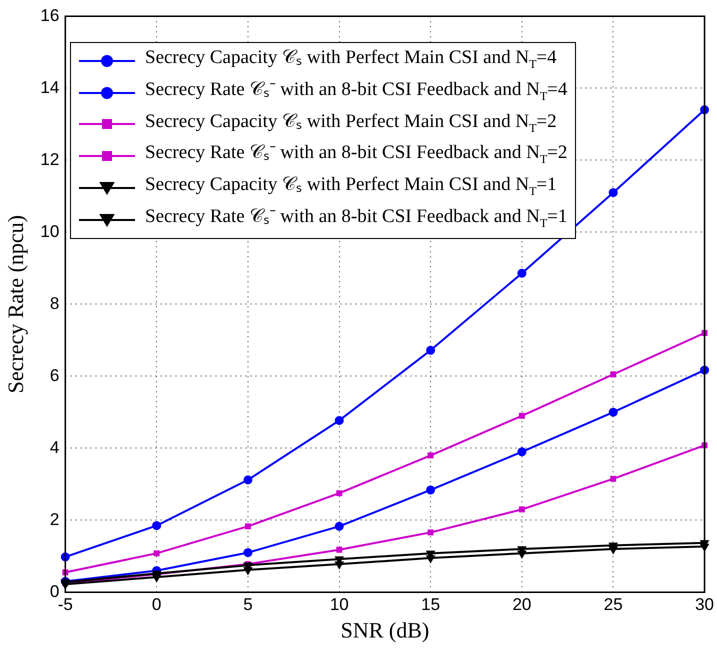 This screenshot has width=717, height=649. What do you see at coordinates (351, 186) in the screenshot?
I see `legend-label: Secrecy Capacity 𝒞ₛ with Perfect Main CSI and N$_{T}$=1` at bounding box center [351, 186].